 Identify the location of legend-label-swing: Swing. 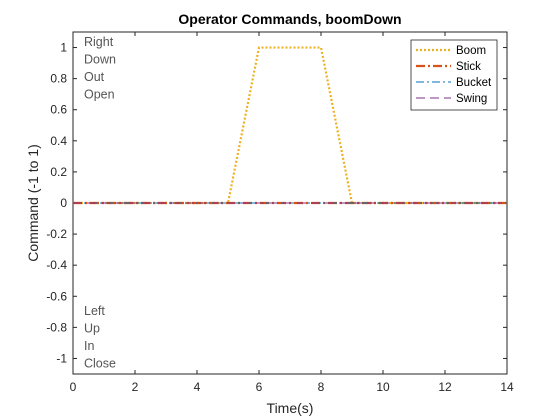
(471, 99).